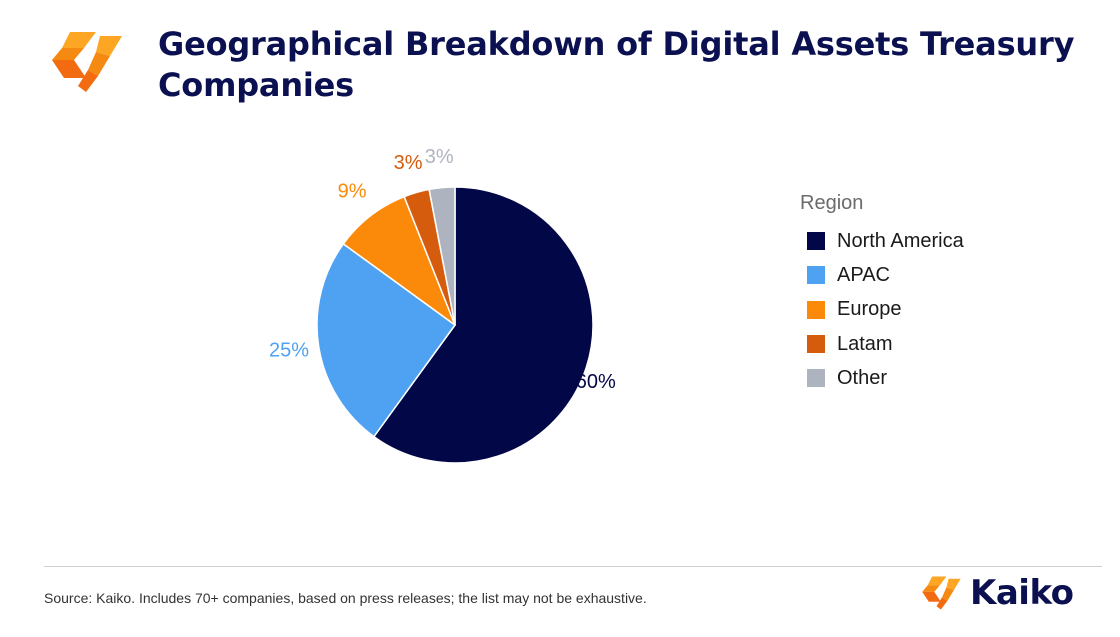 The image size is (1120, 637). I want to click on legend-label: Europe, so click(869, 309).